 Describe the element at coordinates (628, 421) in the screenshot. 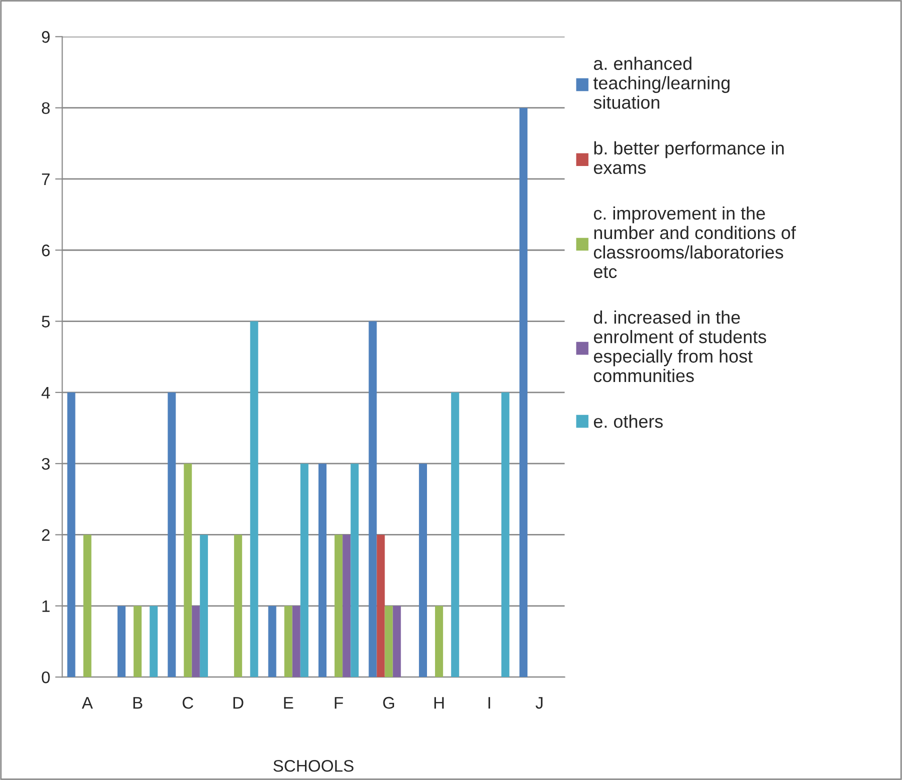

I see `legend-label: e. others` at that location.